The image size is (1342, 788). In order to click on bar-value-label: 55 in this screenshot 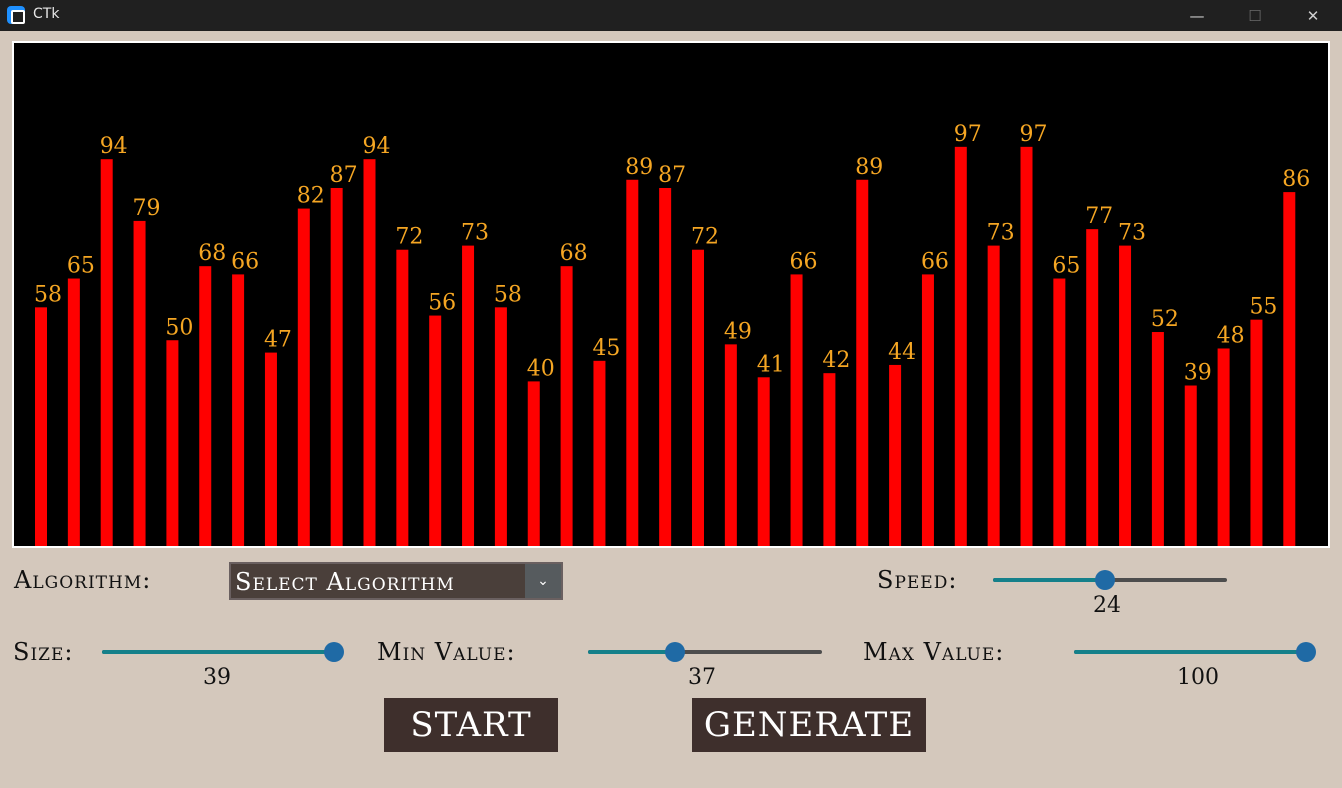, I will do `click(1263, 307)`.